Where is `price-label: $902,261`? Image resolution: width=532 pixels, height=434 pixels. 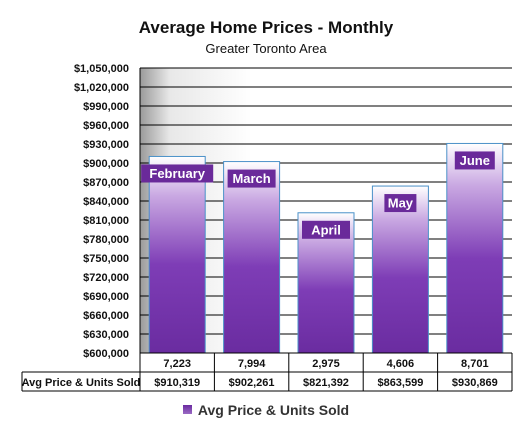 price-label: $902,261 is located at coordinates (252, 383).